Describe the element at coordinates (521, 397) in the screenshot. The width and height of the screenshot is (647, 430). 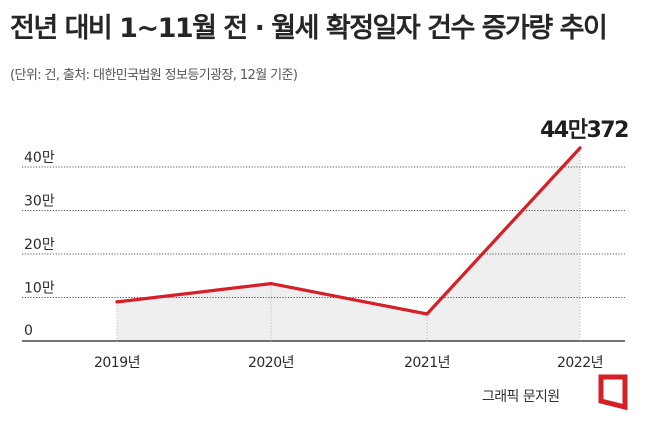
I see `graphic-credit: 그래픽 문지원` at that location.